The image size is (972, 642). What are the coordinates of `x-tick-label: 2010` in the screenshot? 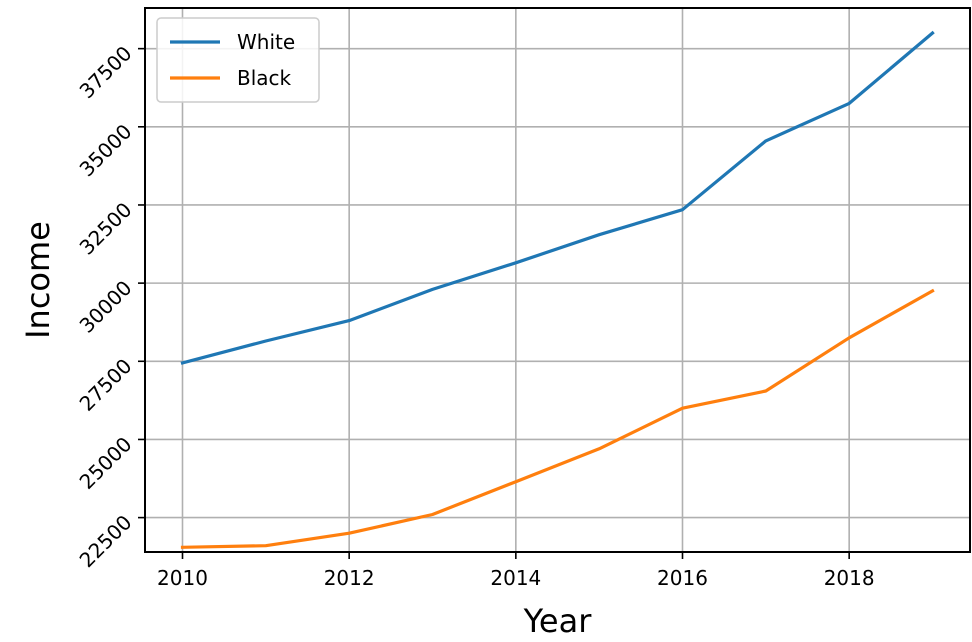 It's located at (182, 578).